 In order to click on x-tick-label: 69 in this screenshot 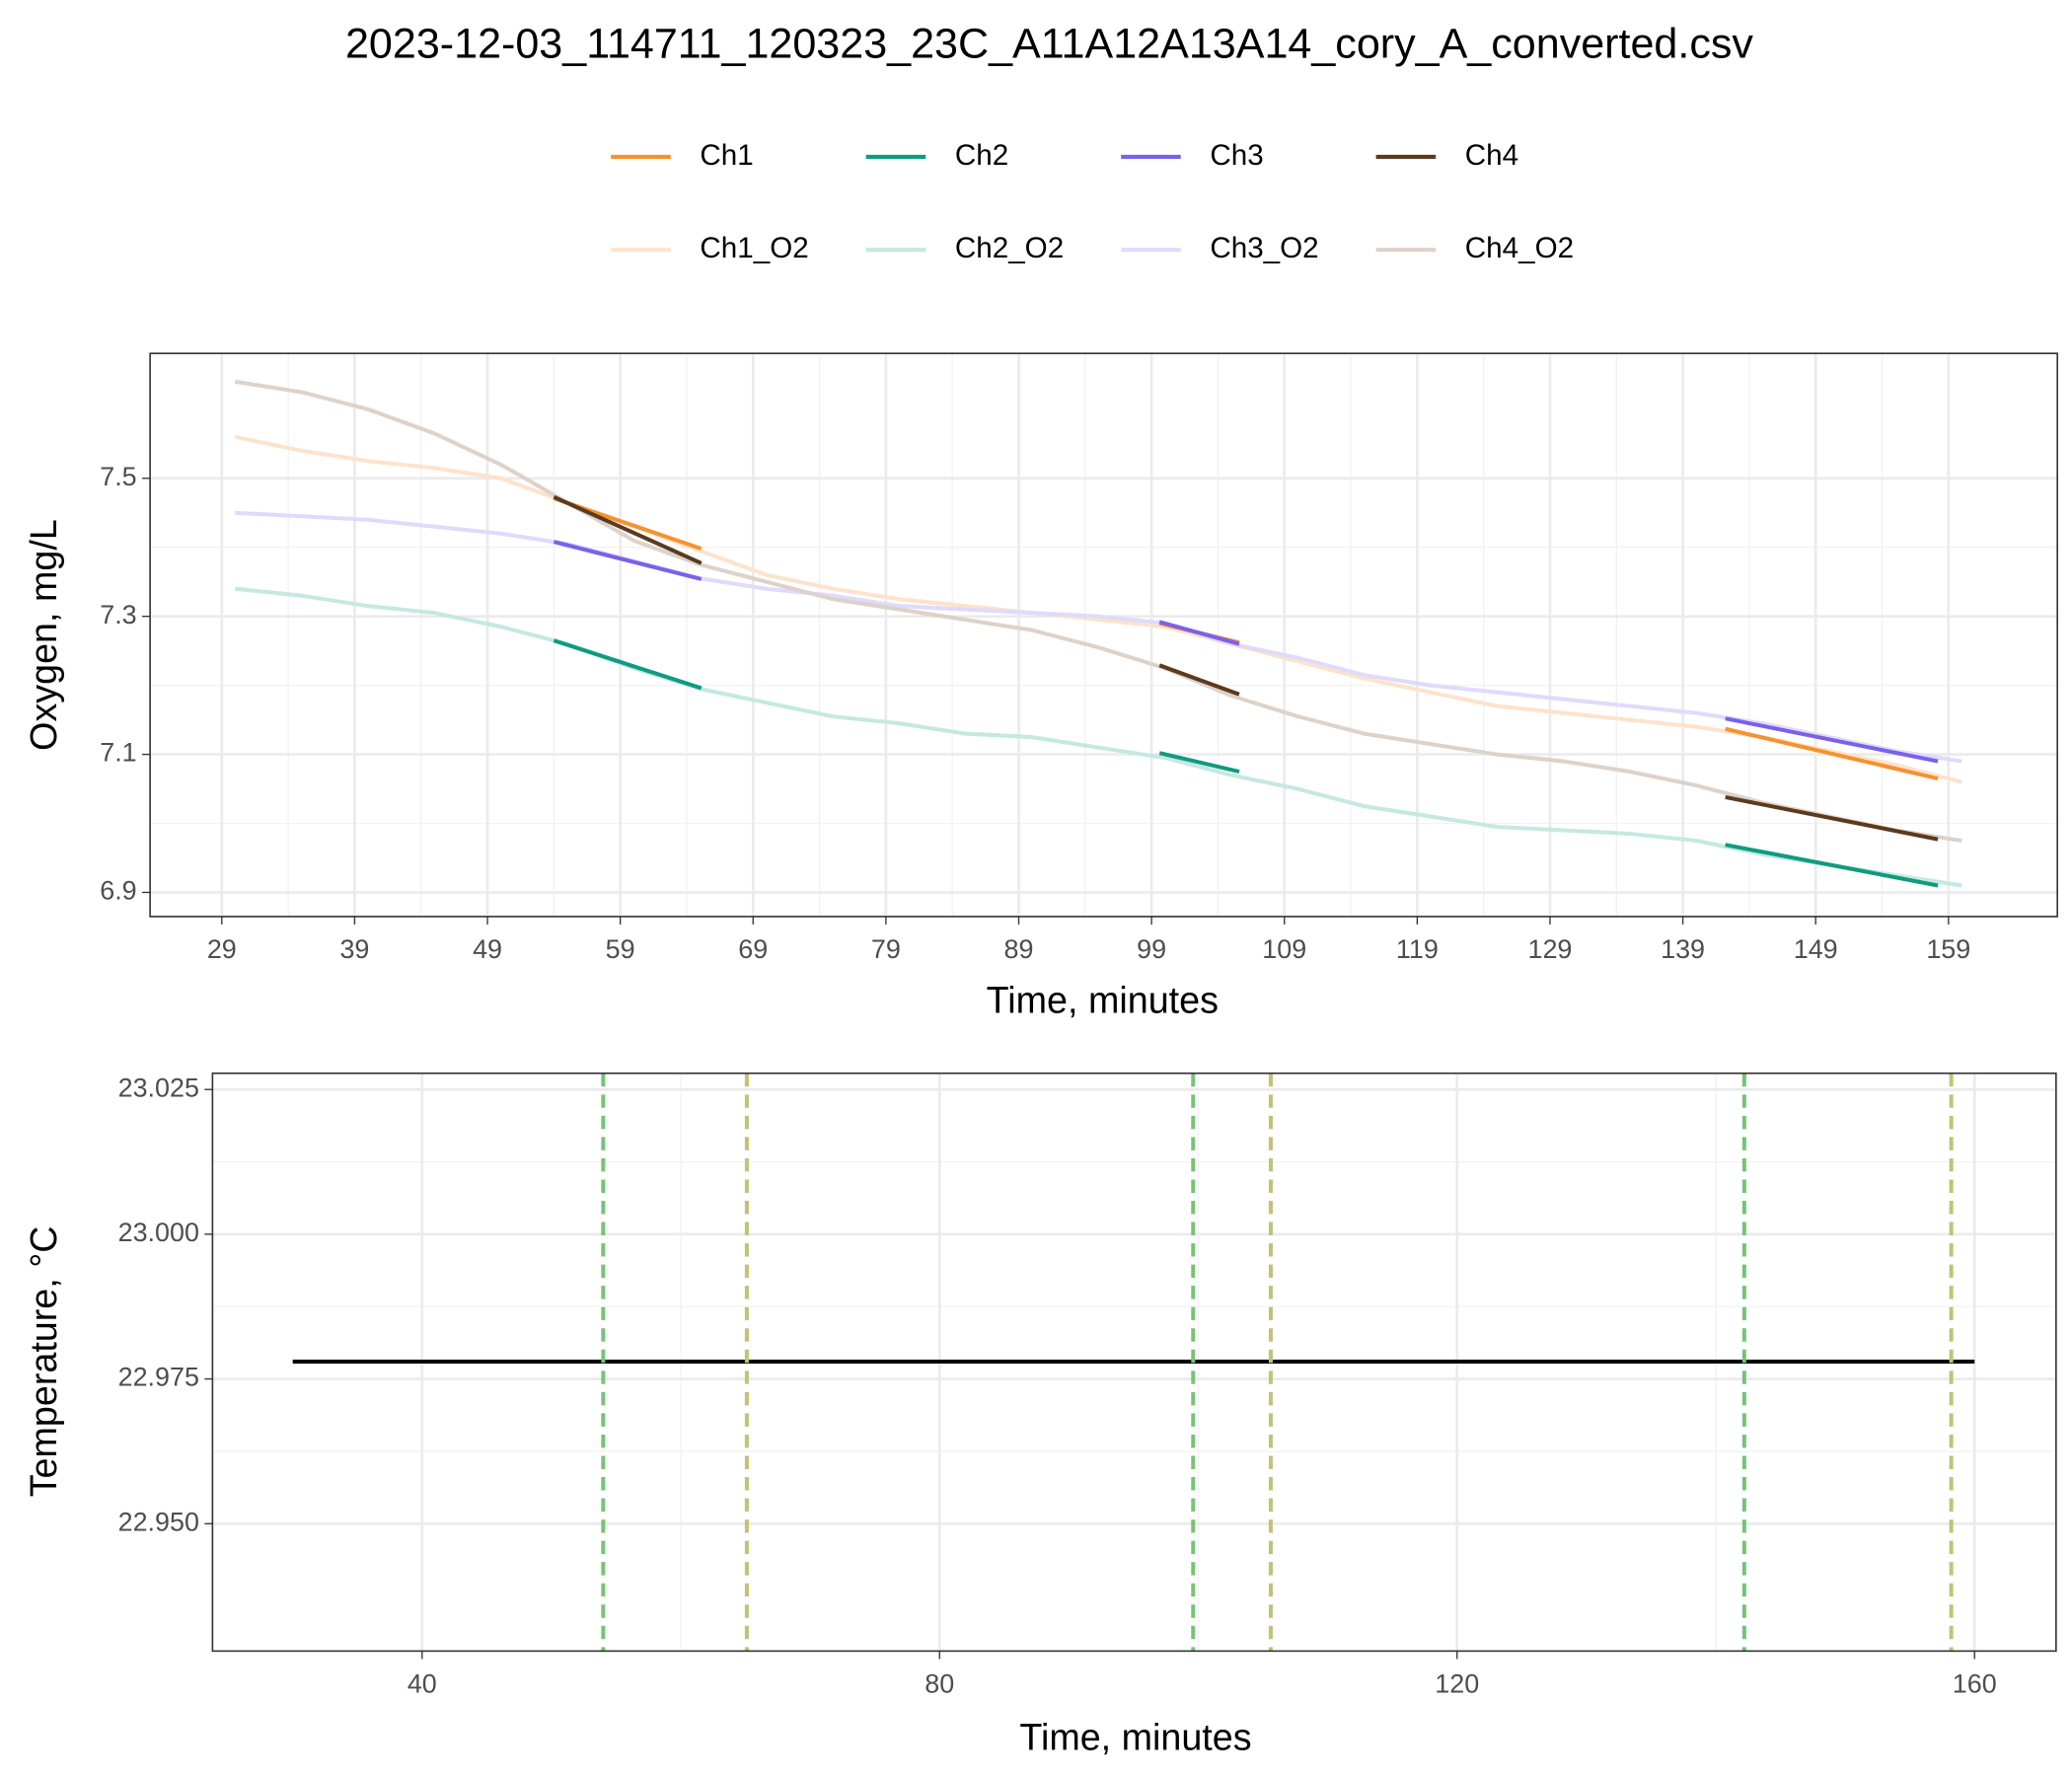, I will do `click(753, 949)`.